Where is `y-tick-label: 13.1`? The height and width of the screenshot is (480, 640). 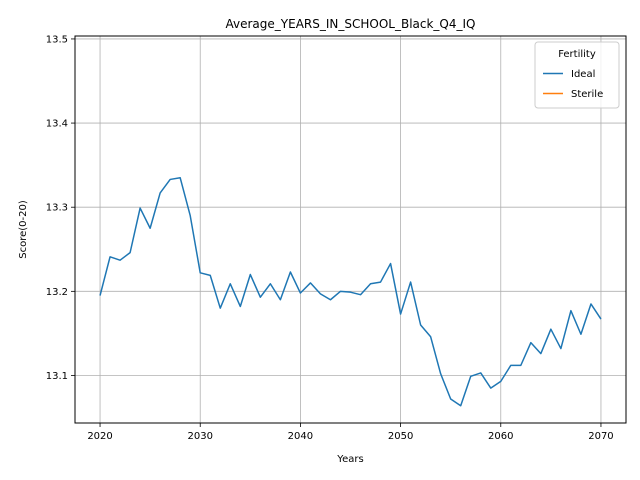
y-tick-label: 13.1 is located at coordinates (57, 376).